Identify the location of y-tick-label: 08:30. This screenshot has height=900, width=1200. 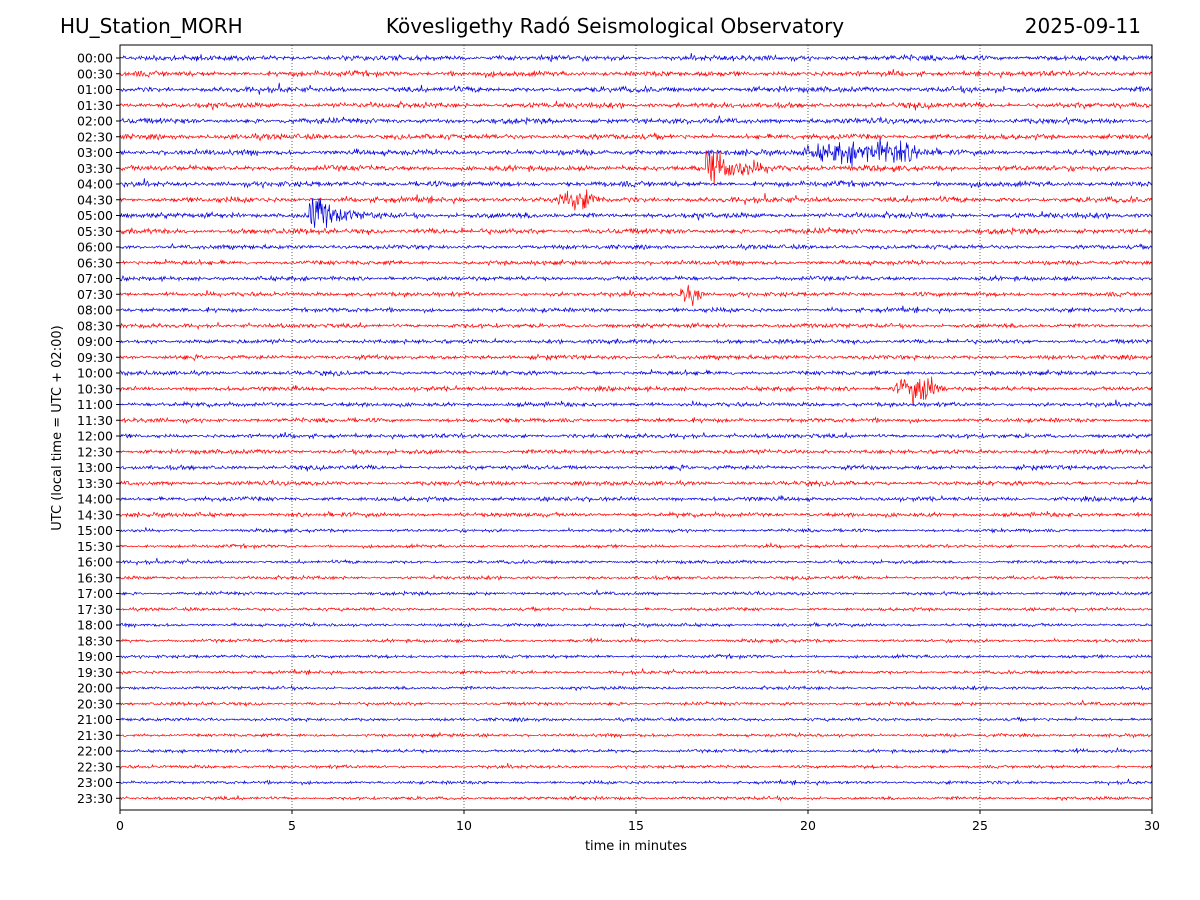
(95, 325).